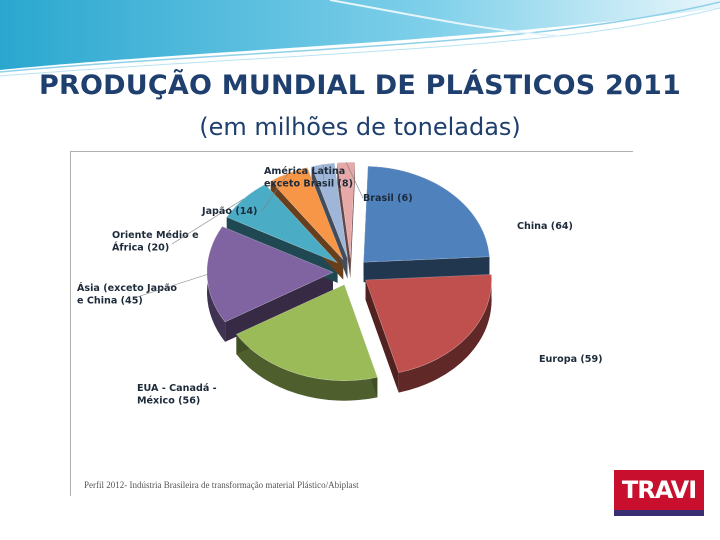 The height and width of the screenshot is (540, 720). I want to click on page-title: PRODUÇÃO MUNDIAL DE PLÁSTICOS 2011, so click(360, 85).